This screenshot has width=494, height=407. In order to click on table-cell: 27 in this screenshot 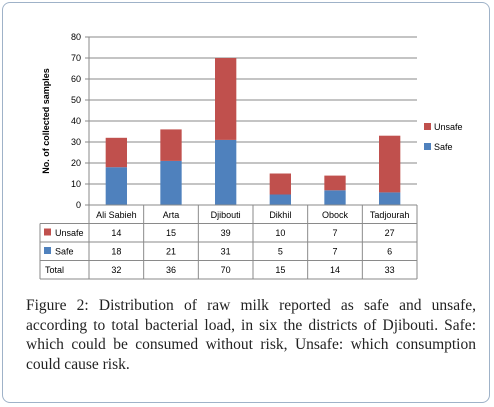, I will do `click(390, 233)`.